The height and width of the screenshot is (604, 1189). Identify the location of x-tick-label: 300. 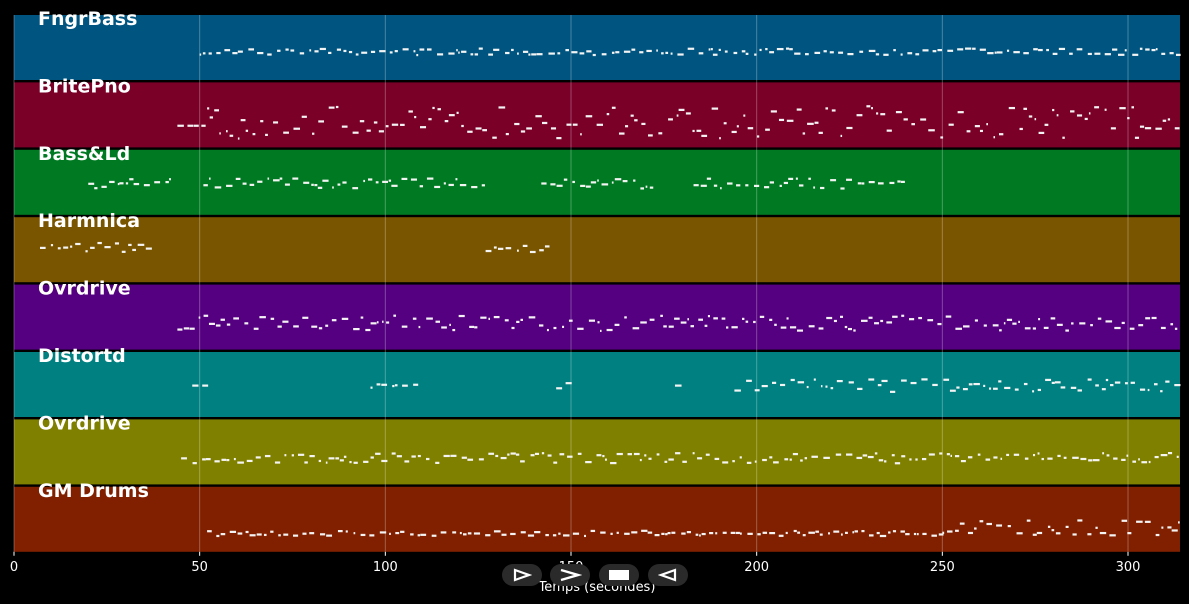
(1128, 567).